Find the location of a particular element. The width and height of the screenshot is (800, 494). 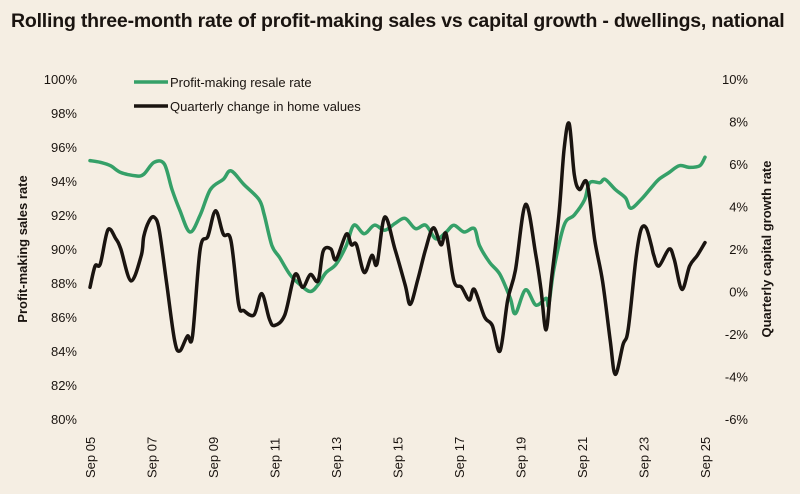

x-tick: Sep 17 is located at coordinates (459, 457).